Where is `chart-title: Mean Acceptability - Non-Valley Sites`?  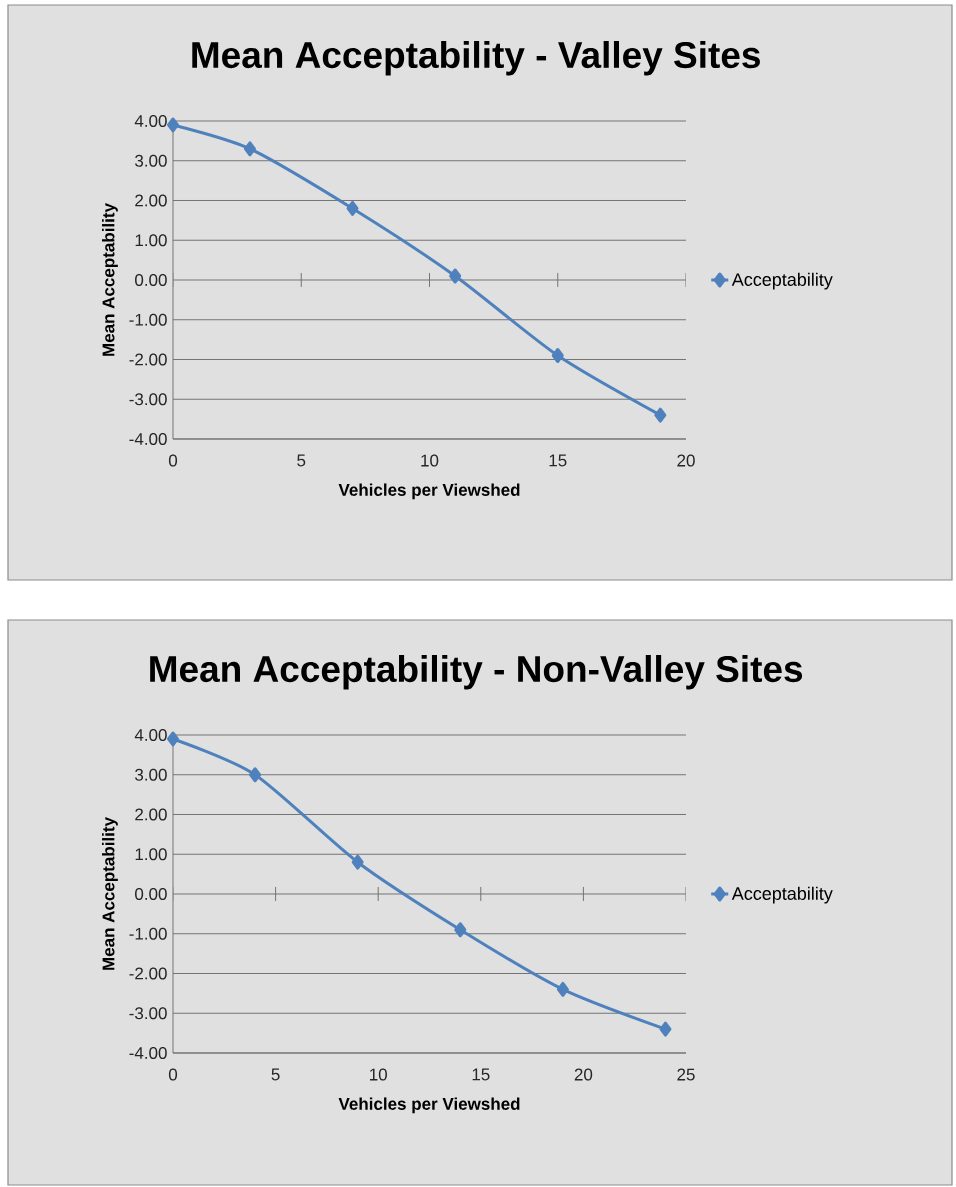 chart-title: Mean Acceptability - Non-Valley Sites is located at coordinates (476, 672).